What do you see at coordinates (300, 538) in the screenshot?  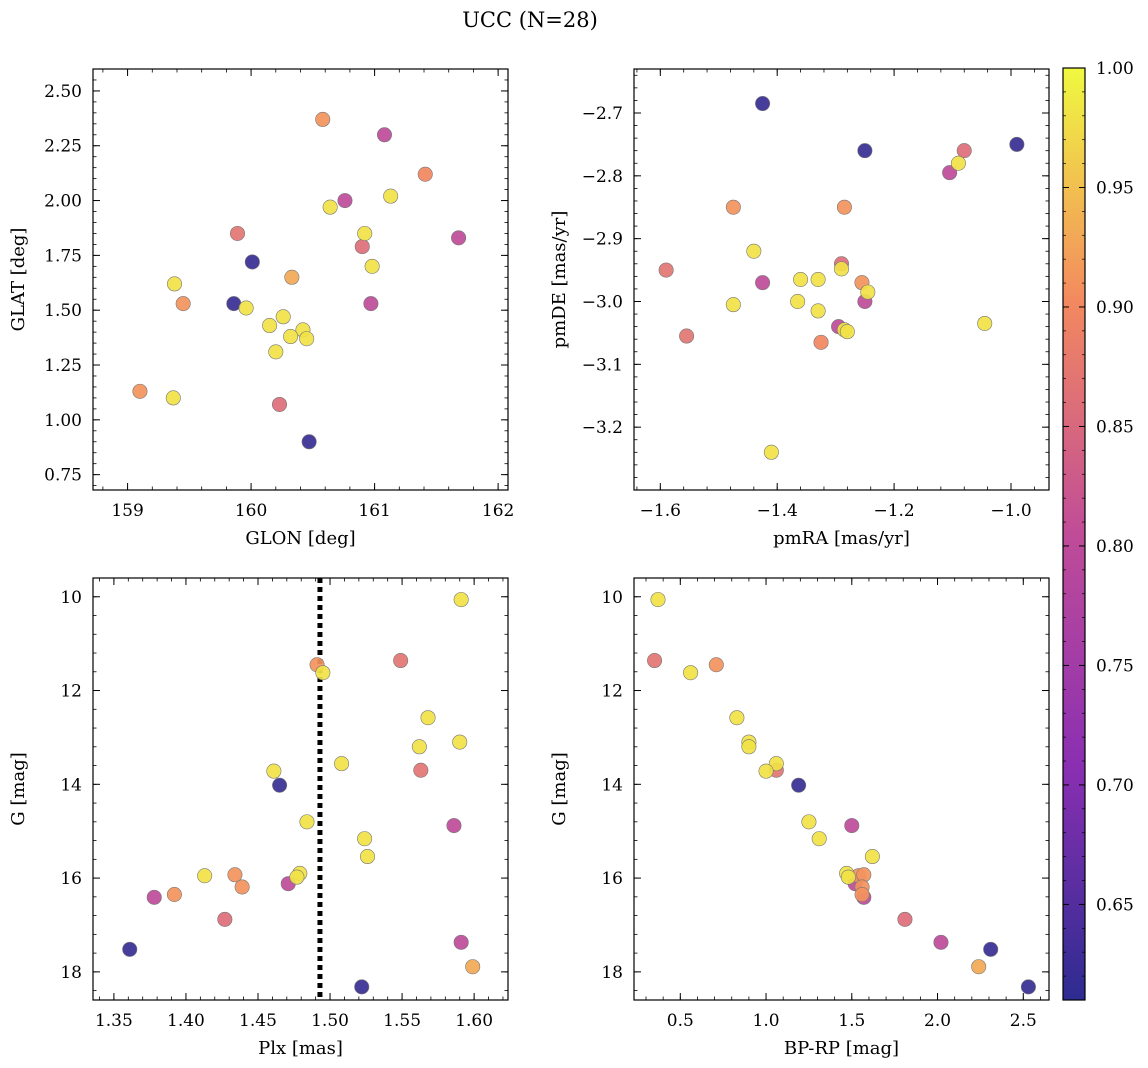 I see `x-axis-label: GLON [deg]` at bounding box center [300, 538].